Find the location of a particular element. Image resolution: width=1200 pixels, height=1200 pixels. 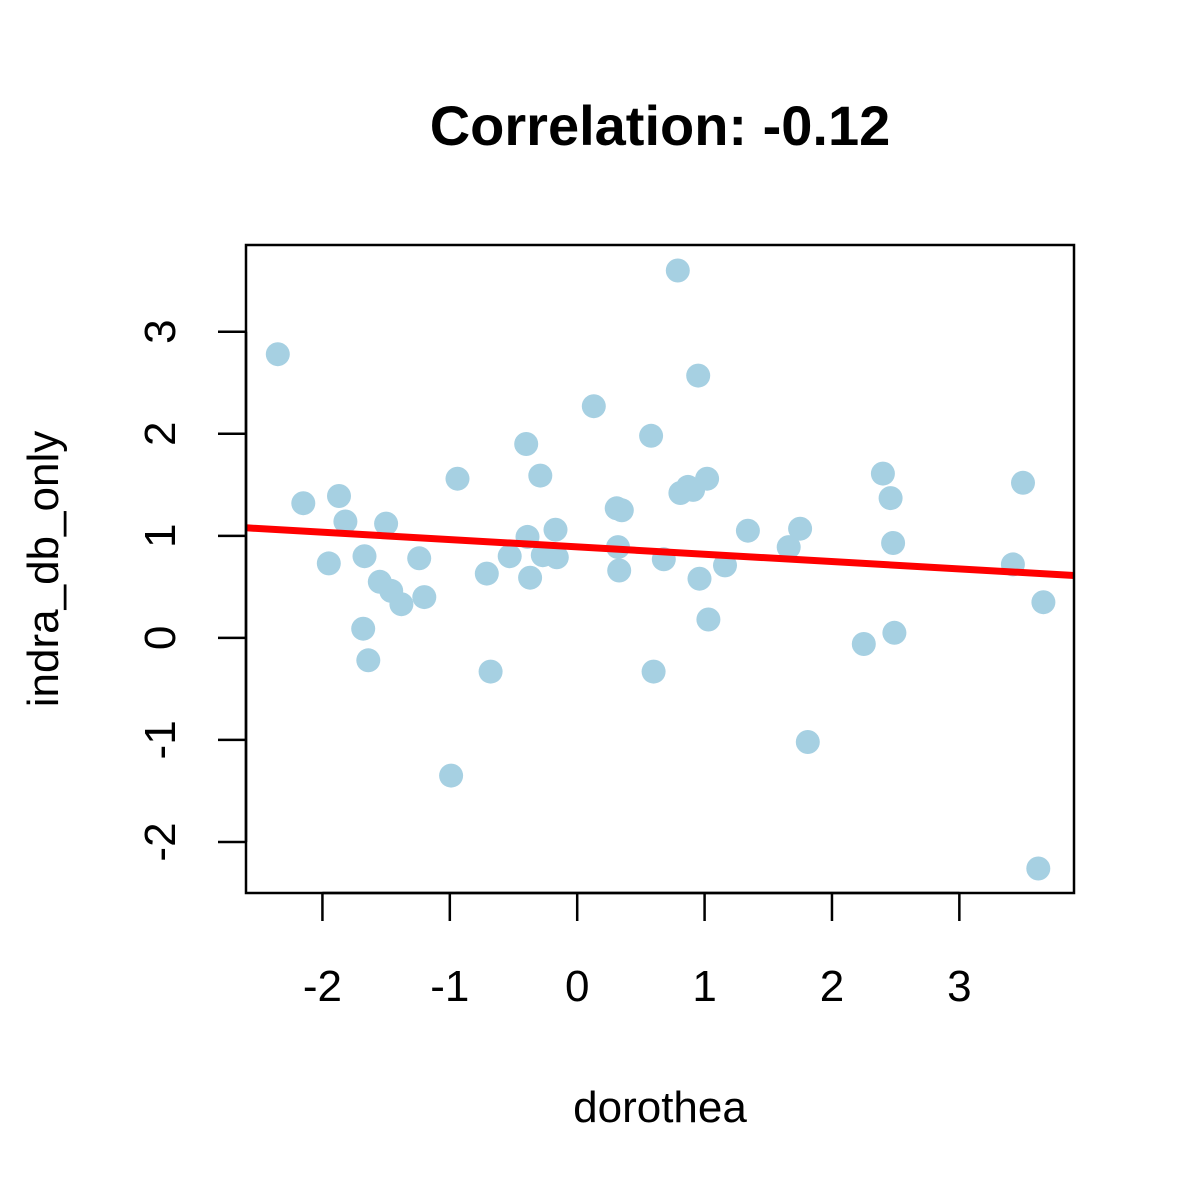

y-tick-label: -1 is located at coordinates (160, 739).